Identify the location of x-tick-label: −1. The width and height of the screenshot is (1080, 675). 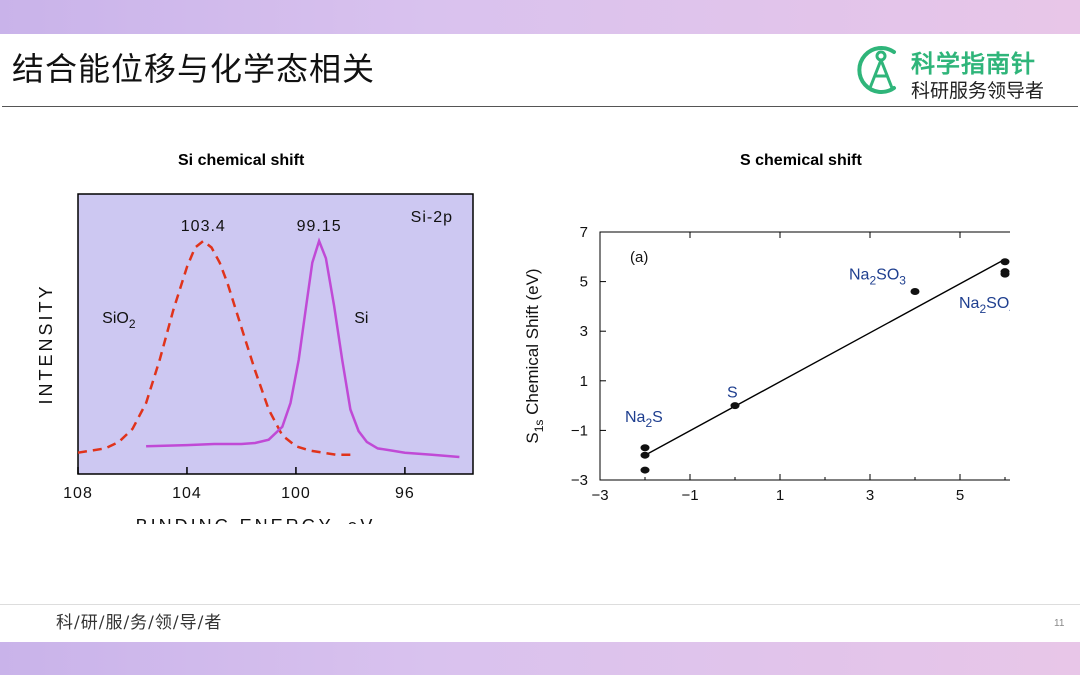
(689, 495).